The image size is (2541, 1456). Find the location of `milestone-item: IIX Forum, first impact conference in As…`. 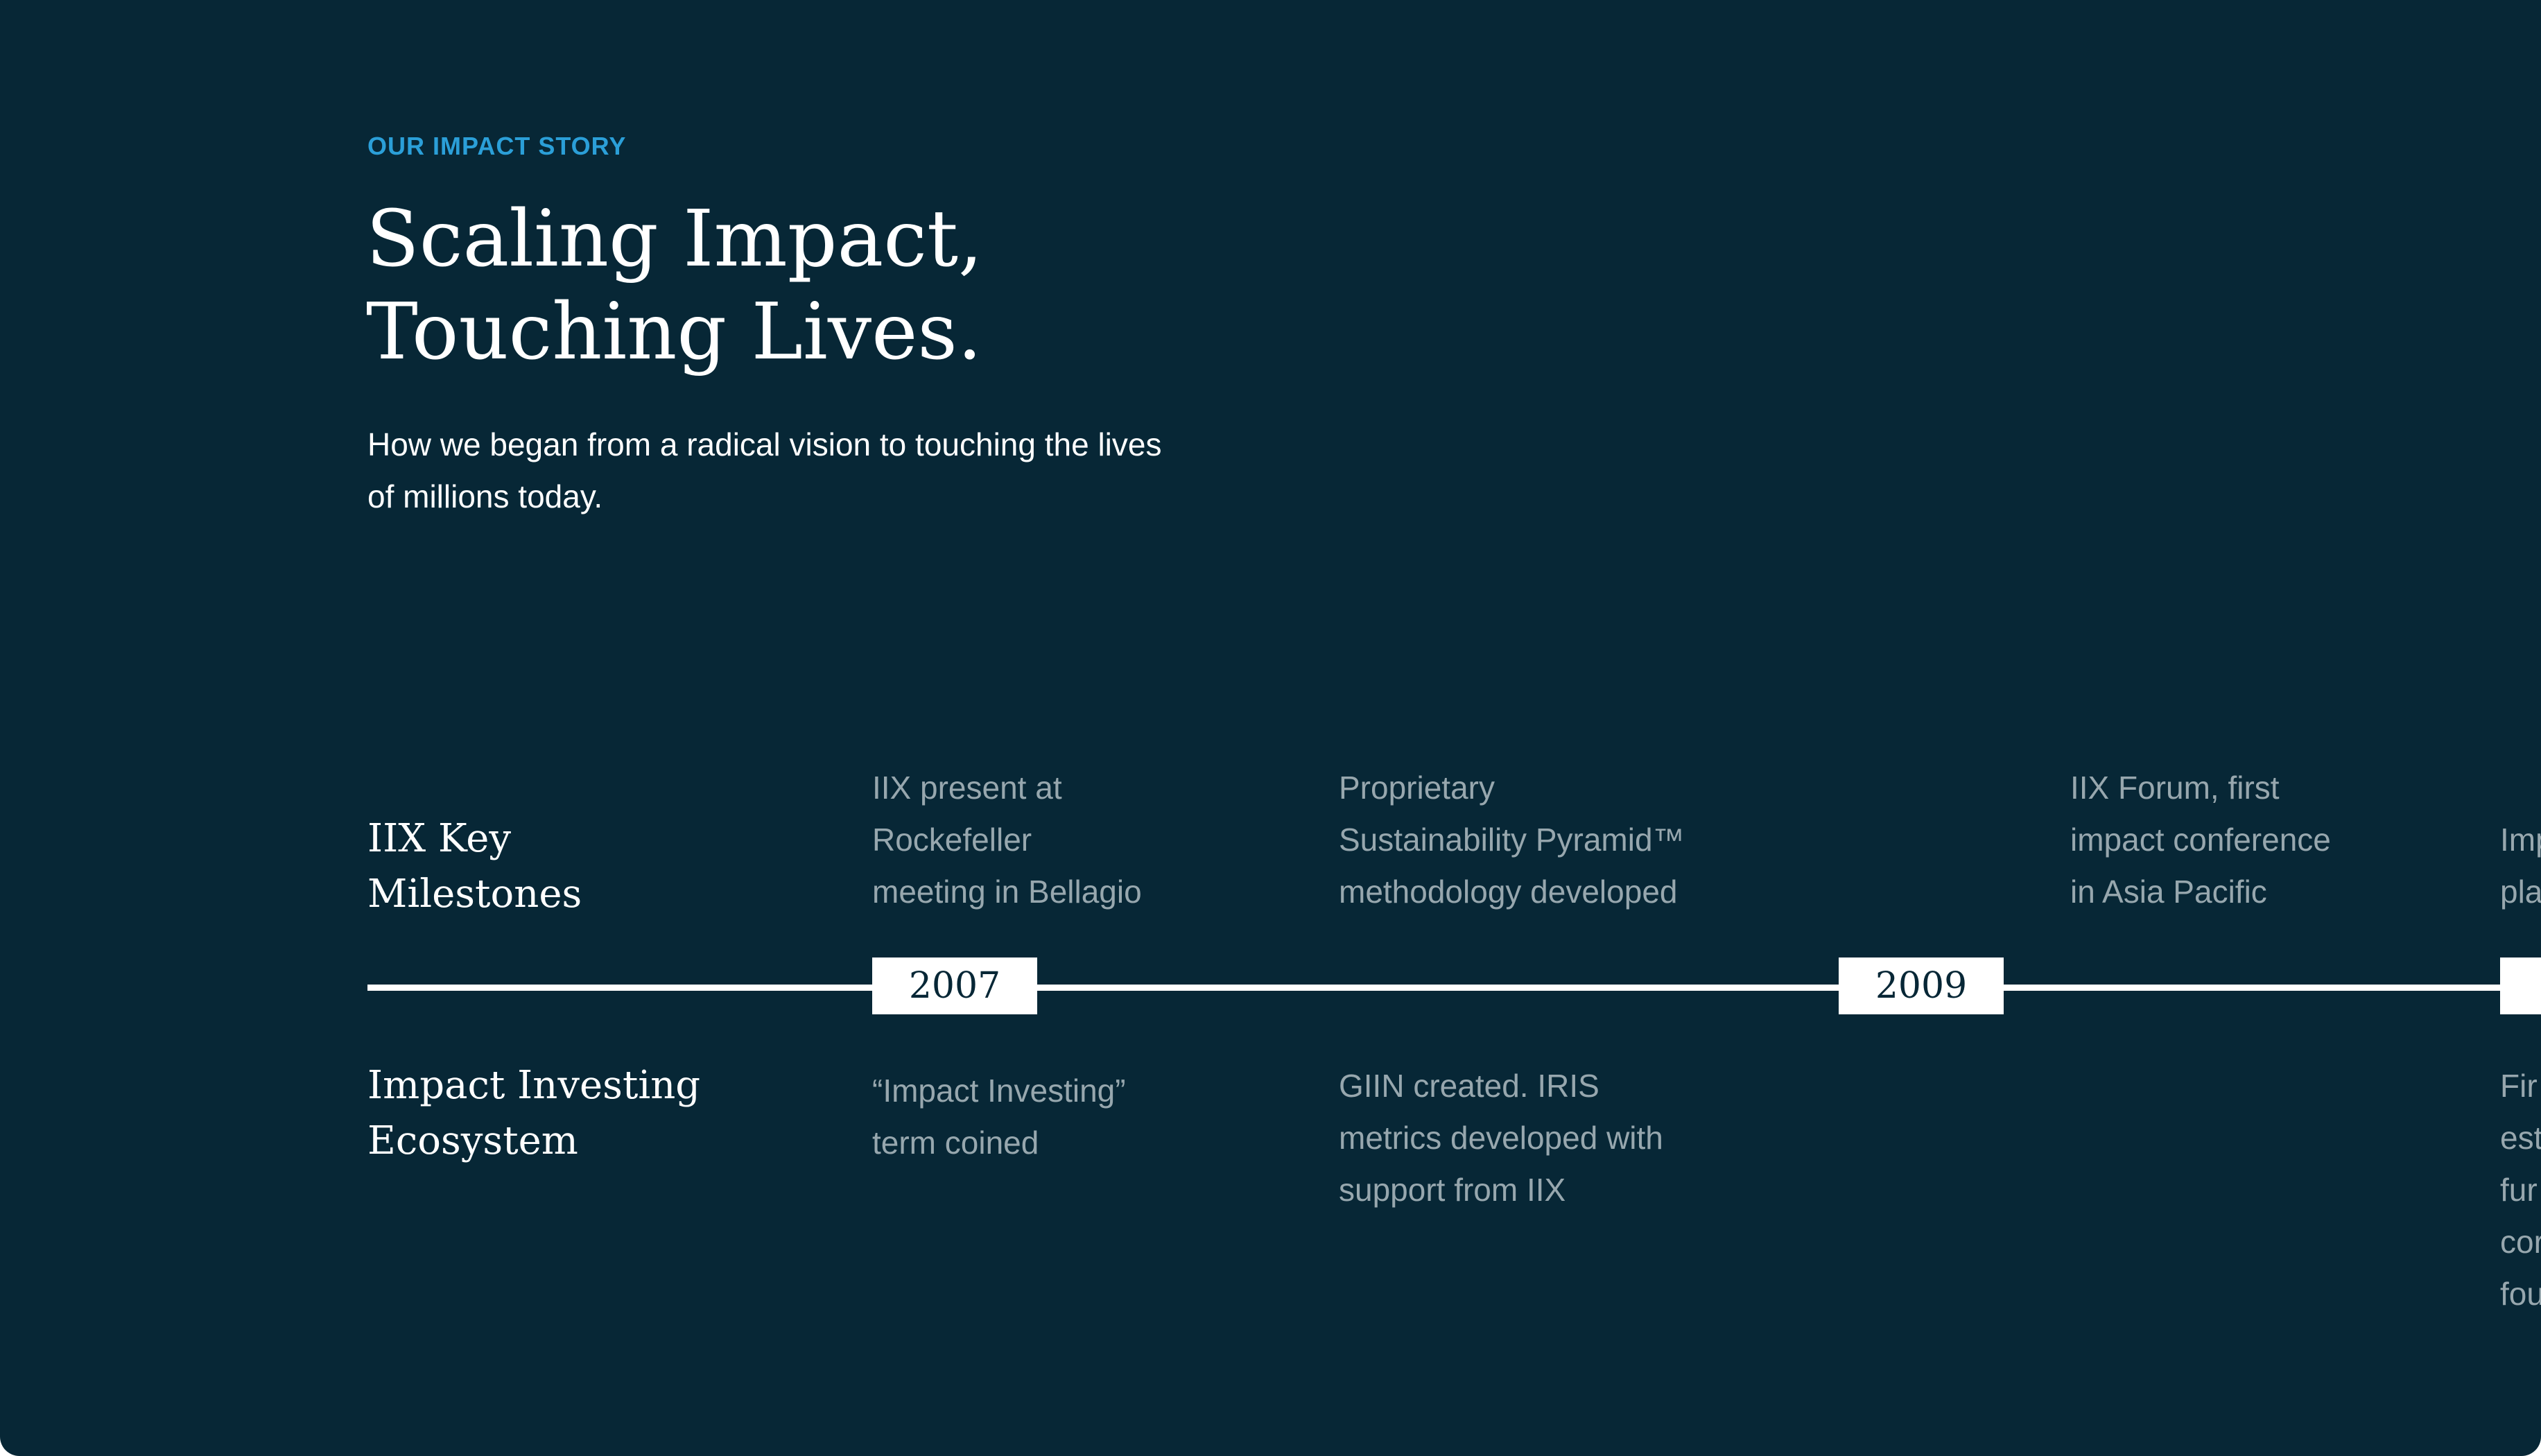

milestone-item: IIX Forum, first impact conference in As… is located at coordinates (2201, 840).